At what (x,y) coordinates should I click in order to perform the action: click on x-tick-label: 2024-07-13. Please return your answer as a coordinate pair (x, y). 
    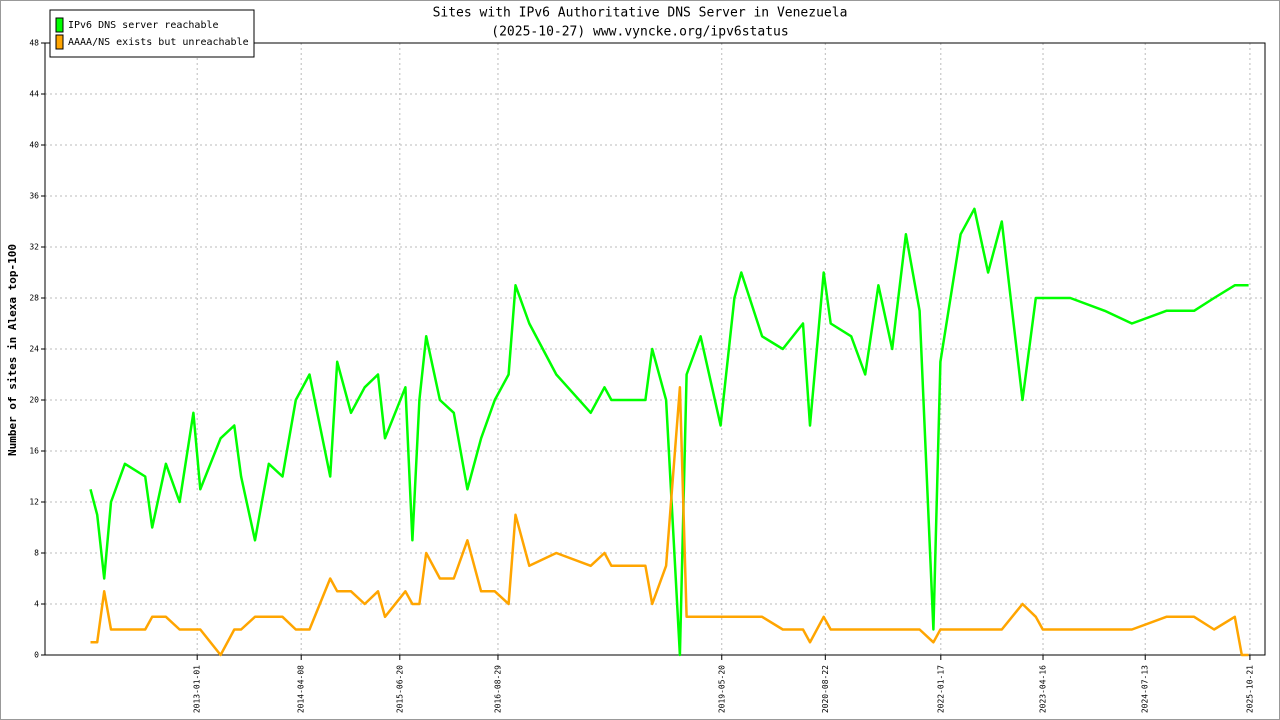
    Looking at the image, I should click on (1145, 689).